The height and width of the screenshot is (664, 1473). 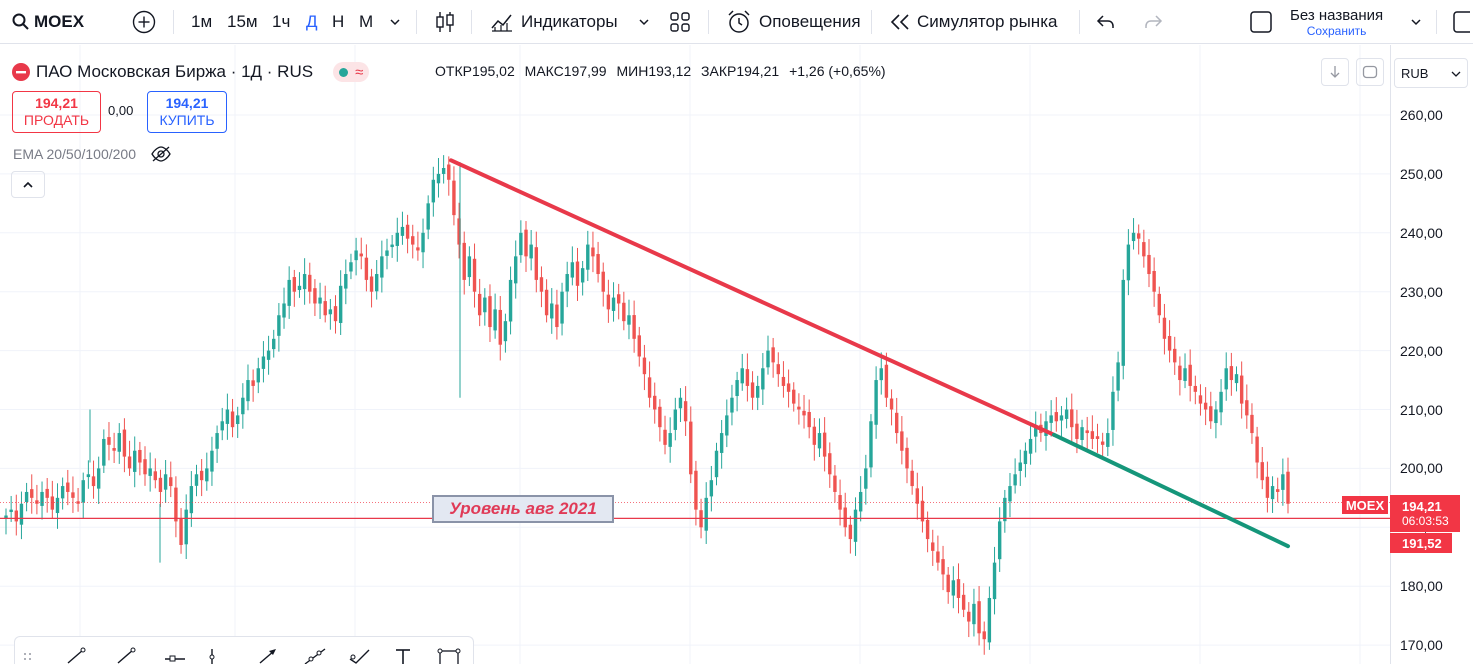 What do you see at coordinates (1335, 72) in the screenshot?
I see `scroll-down-button` at bounding box center [1335, 72].